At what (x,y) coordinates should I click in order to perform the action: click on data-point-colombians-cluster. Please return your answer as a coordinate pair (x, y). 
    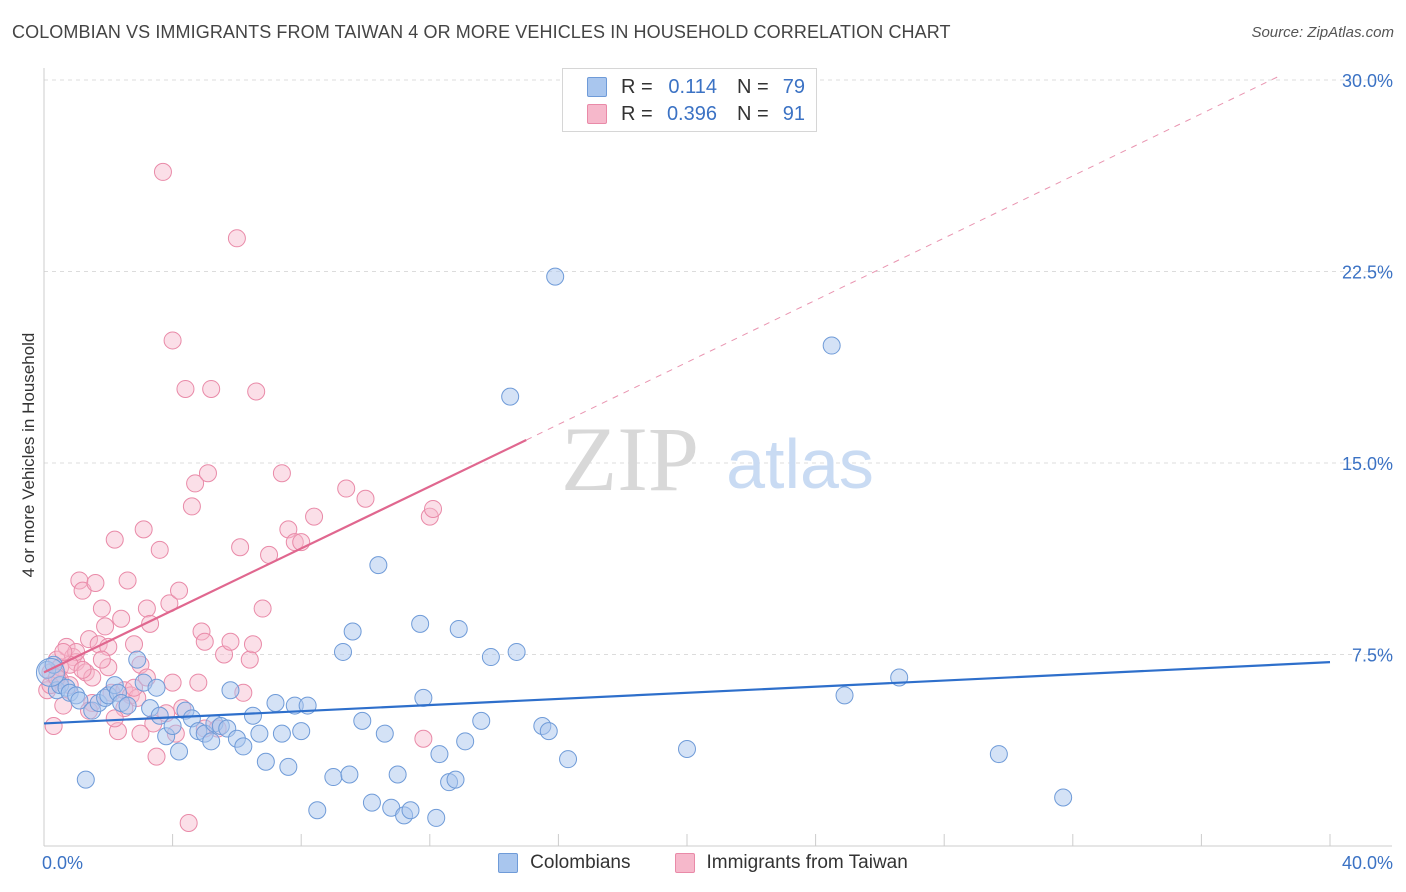
    Looking at the image, I should click on (50, 672).